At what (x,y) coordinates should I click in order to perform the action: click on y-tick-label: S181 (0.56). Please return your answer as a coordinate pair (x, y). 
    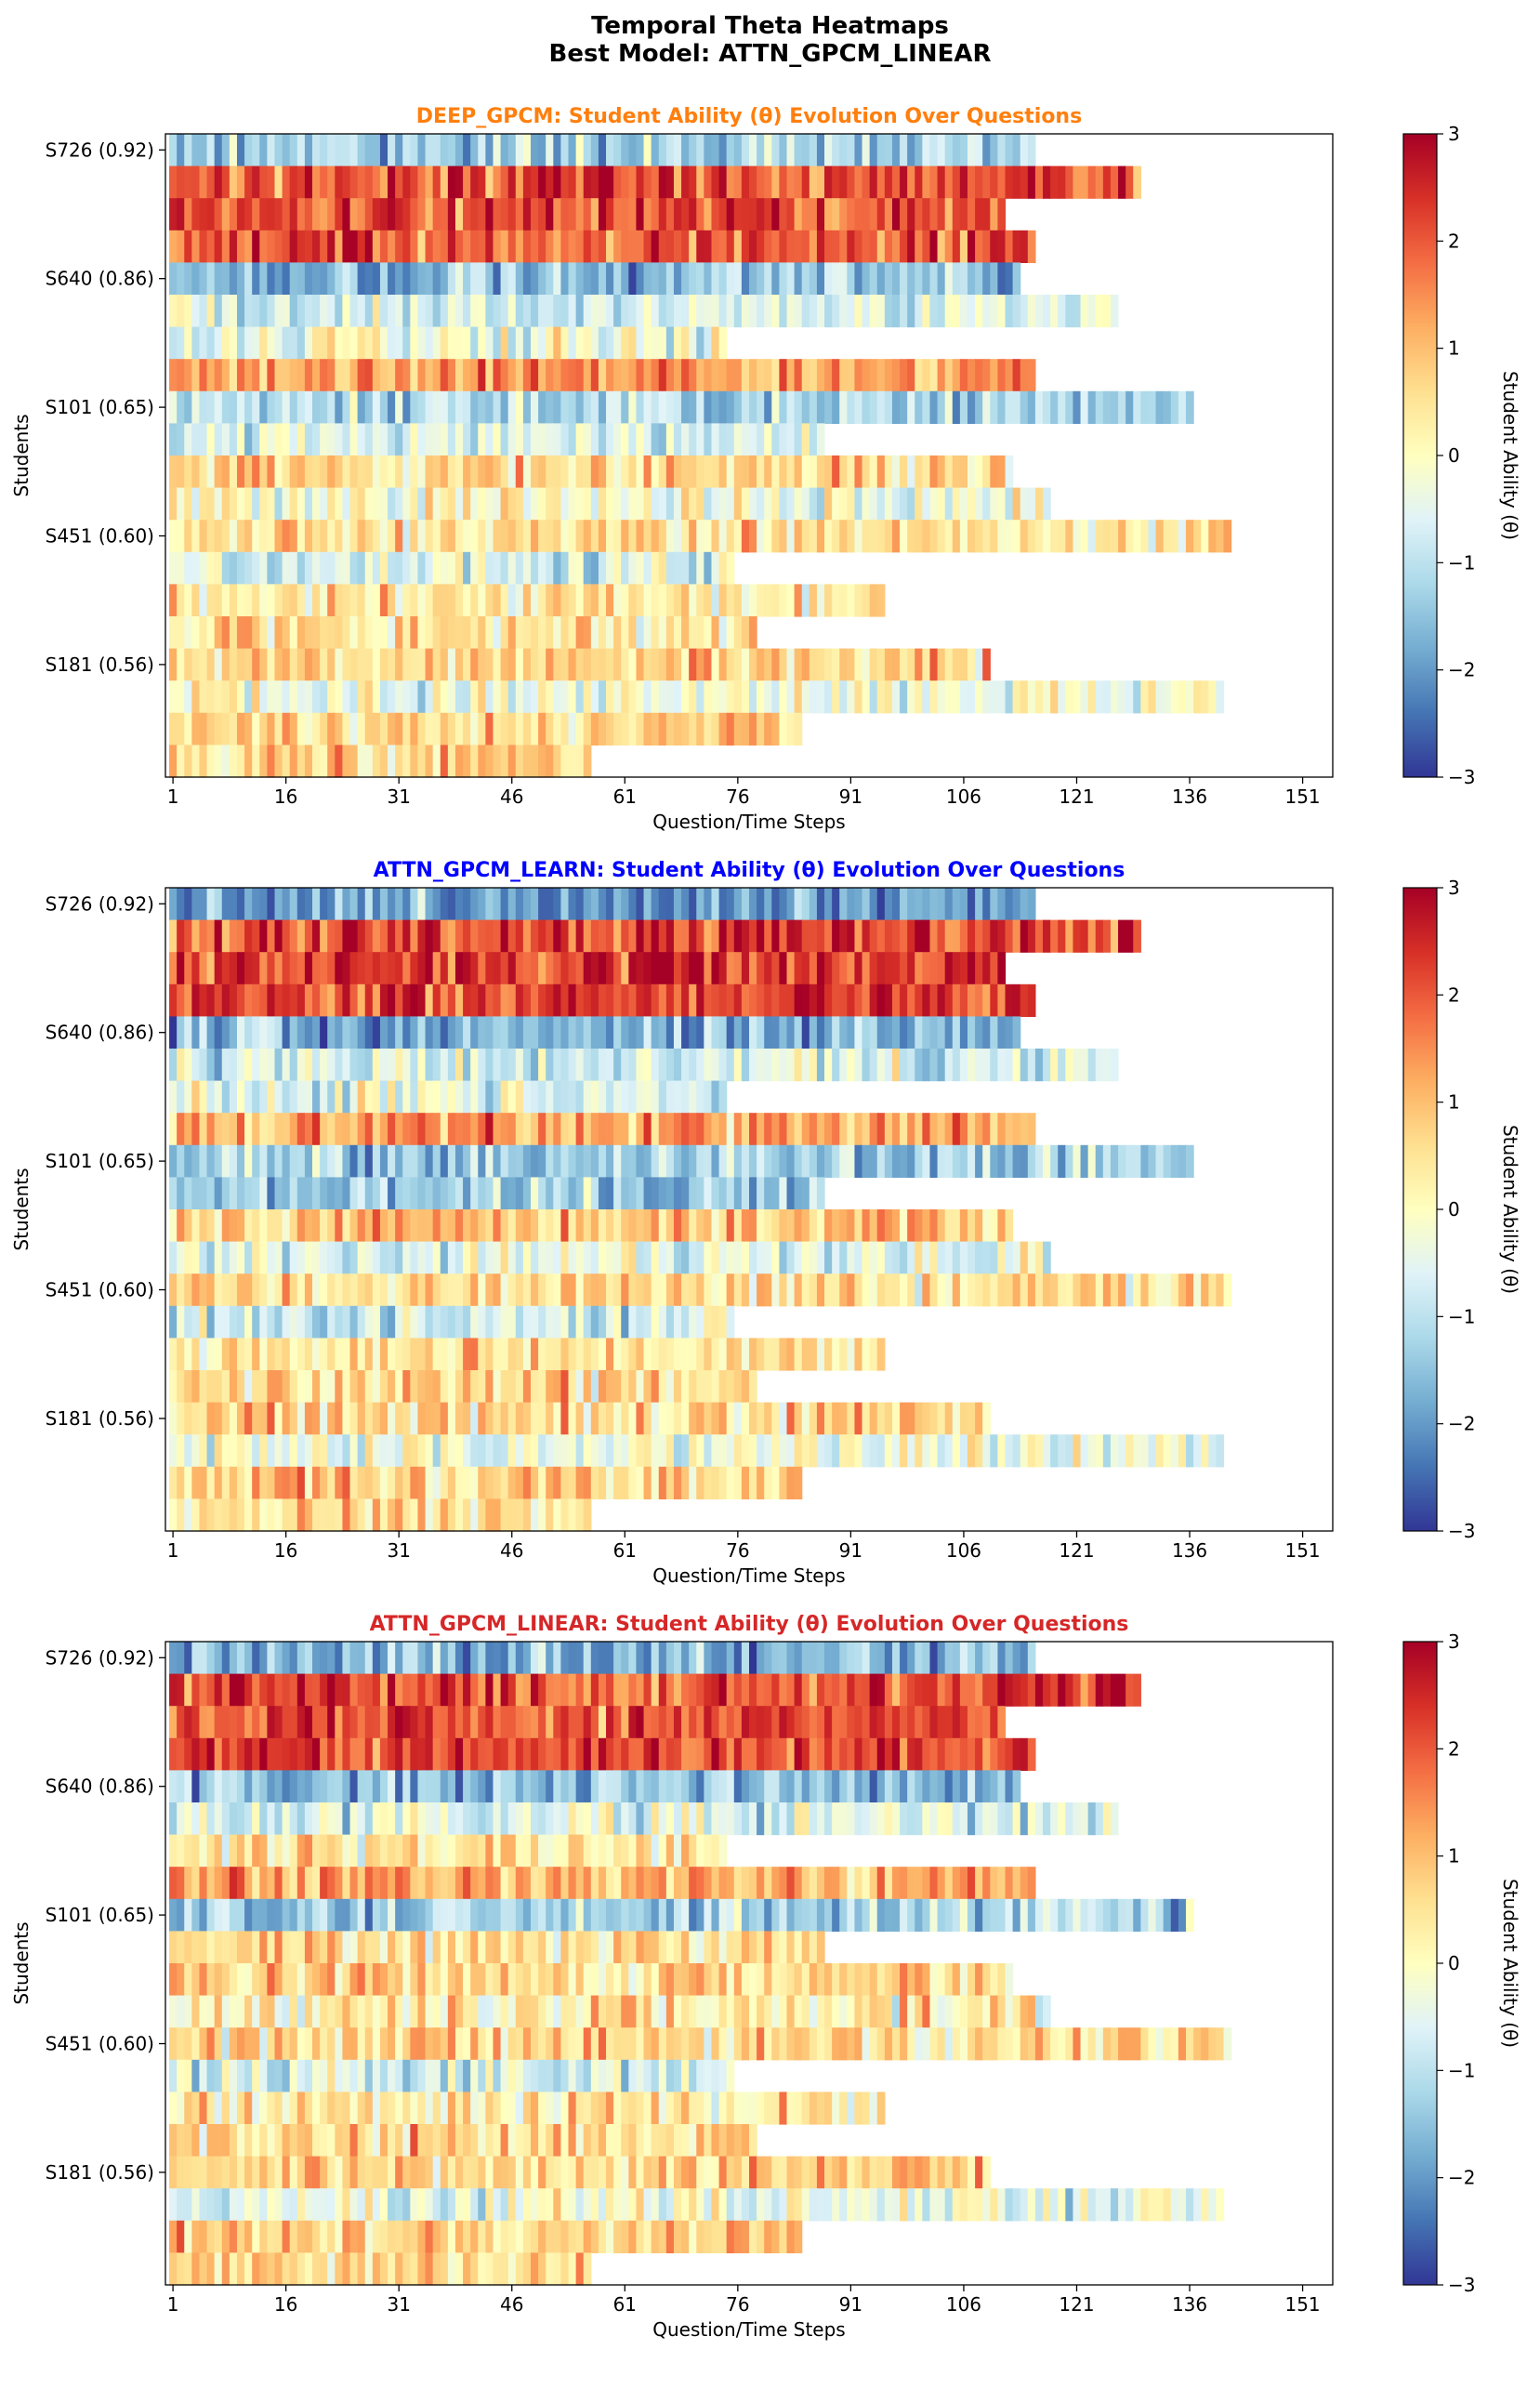
    Looking at the image, I should click on (100, 1419).